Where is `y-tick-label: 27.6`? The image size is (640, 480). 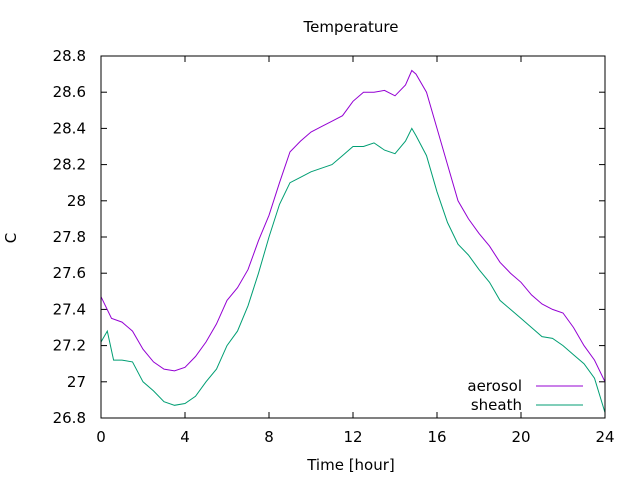 y-tick-label: 27.6 is located at coordinates (69, 273).